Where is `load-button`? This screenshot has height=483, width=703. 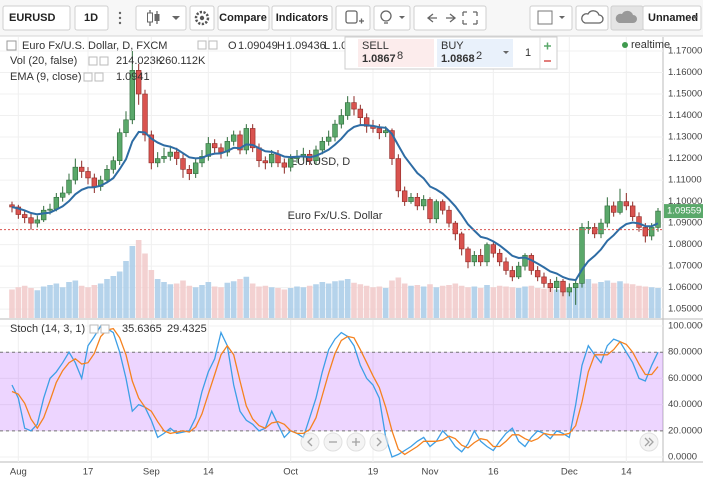
load-button is located at coordinates (592, 18).